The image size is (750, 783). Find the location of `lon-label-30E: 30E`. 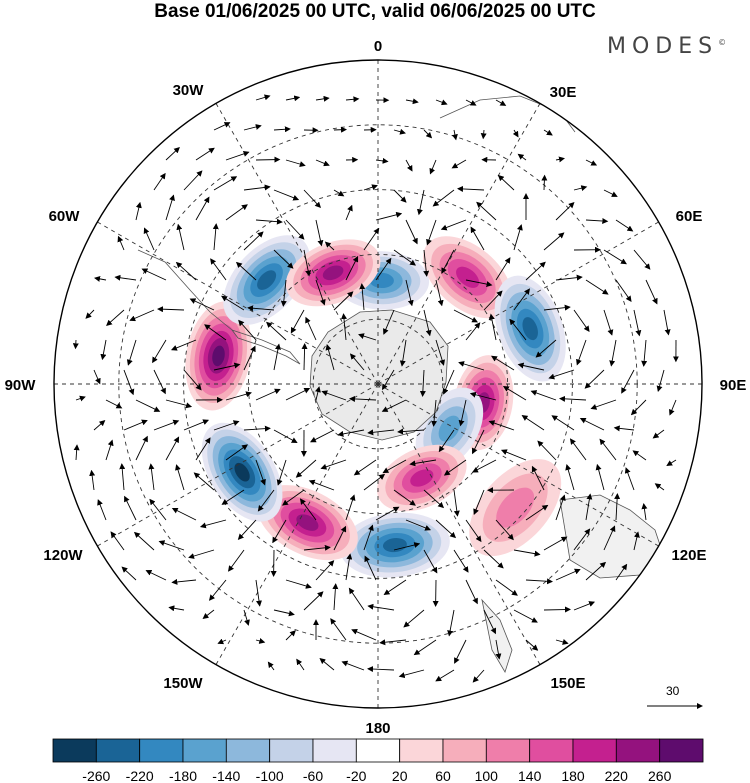

lon-label-30E: 30E is located at coordinates (563, 92).